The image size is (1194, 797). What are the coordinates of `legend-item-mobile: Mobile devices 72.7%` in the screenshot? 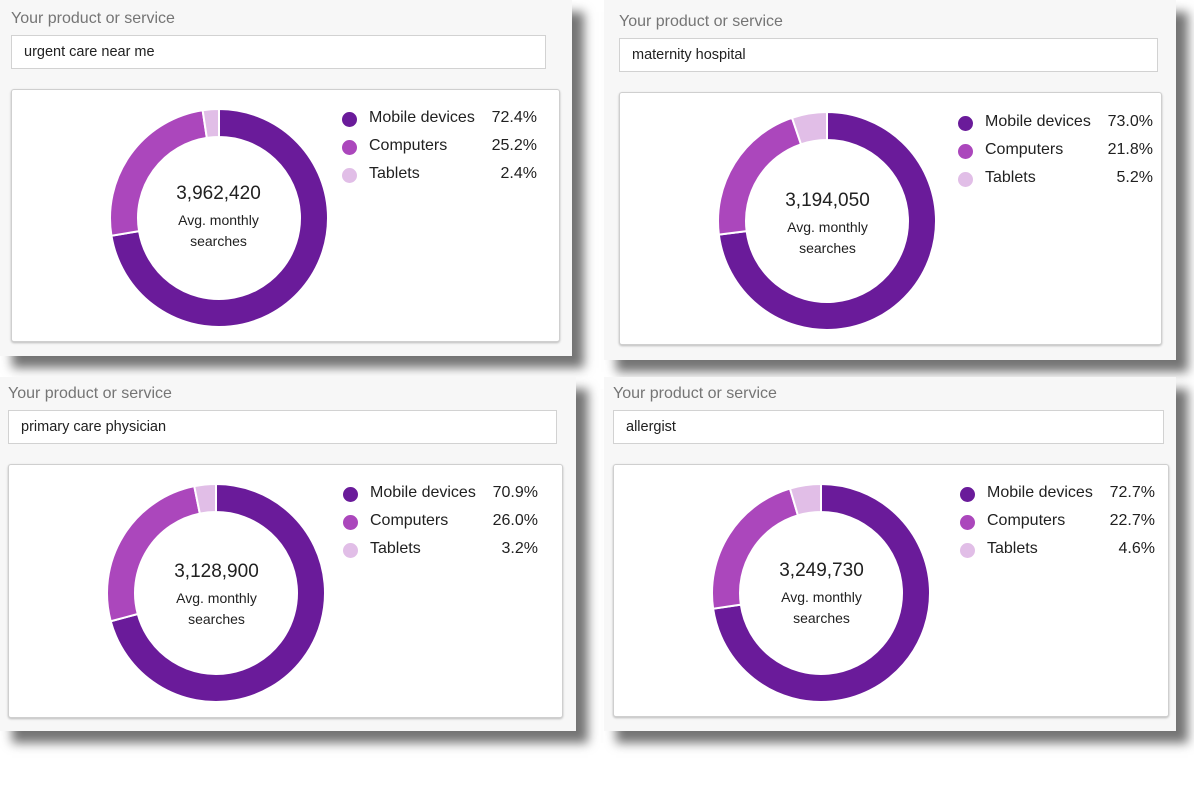 It's located at (1057, 497).